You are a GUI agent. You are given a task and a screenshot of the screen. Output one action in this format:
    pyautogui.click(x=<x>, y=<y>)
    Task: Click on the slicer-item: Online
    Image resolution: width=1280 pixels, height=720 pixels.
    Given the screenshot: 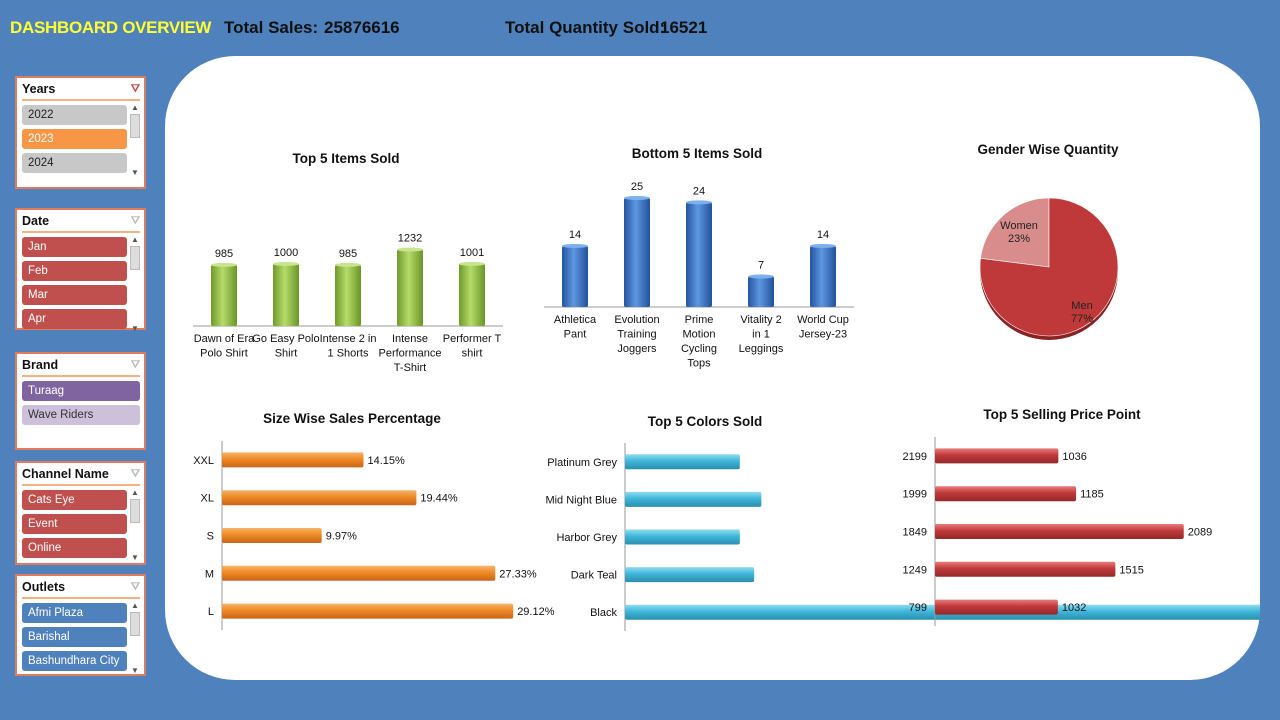 What is the action you would take?
    pyautogui.click(x=74, y=548)
    